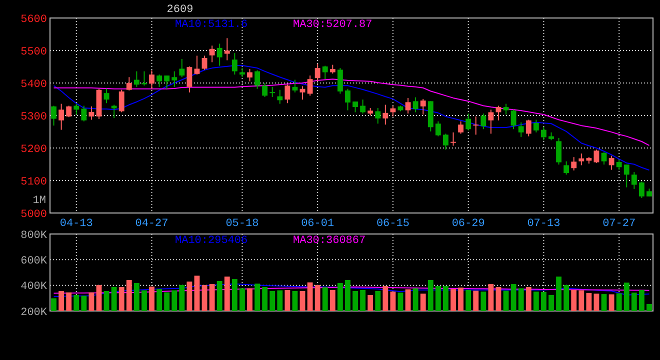  Describe the element at coordinates (34, 262) in the screenshot. I see `y-tick-label: 600K` at that location.